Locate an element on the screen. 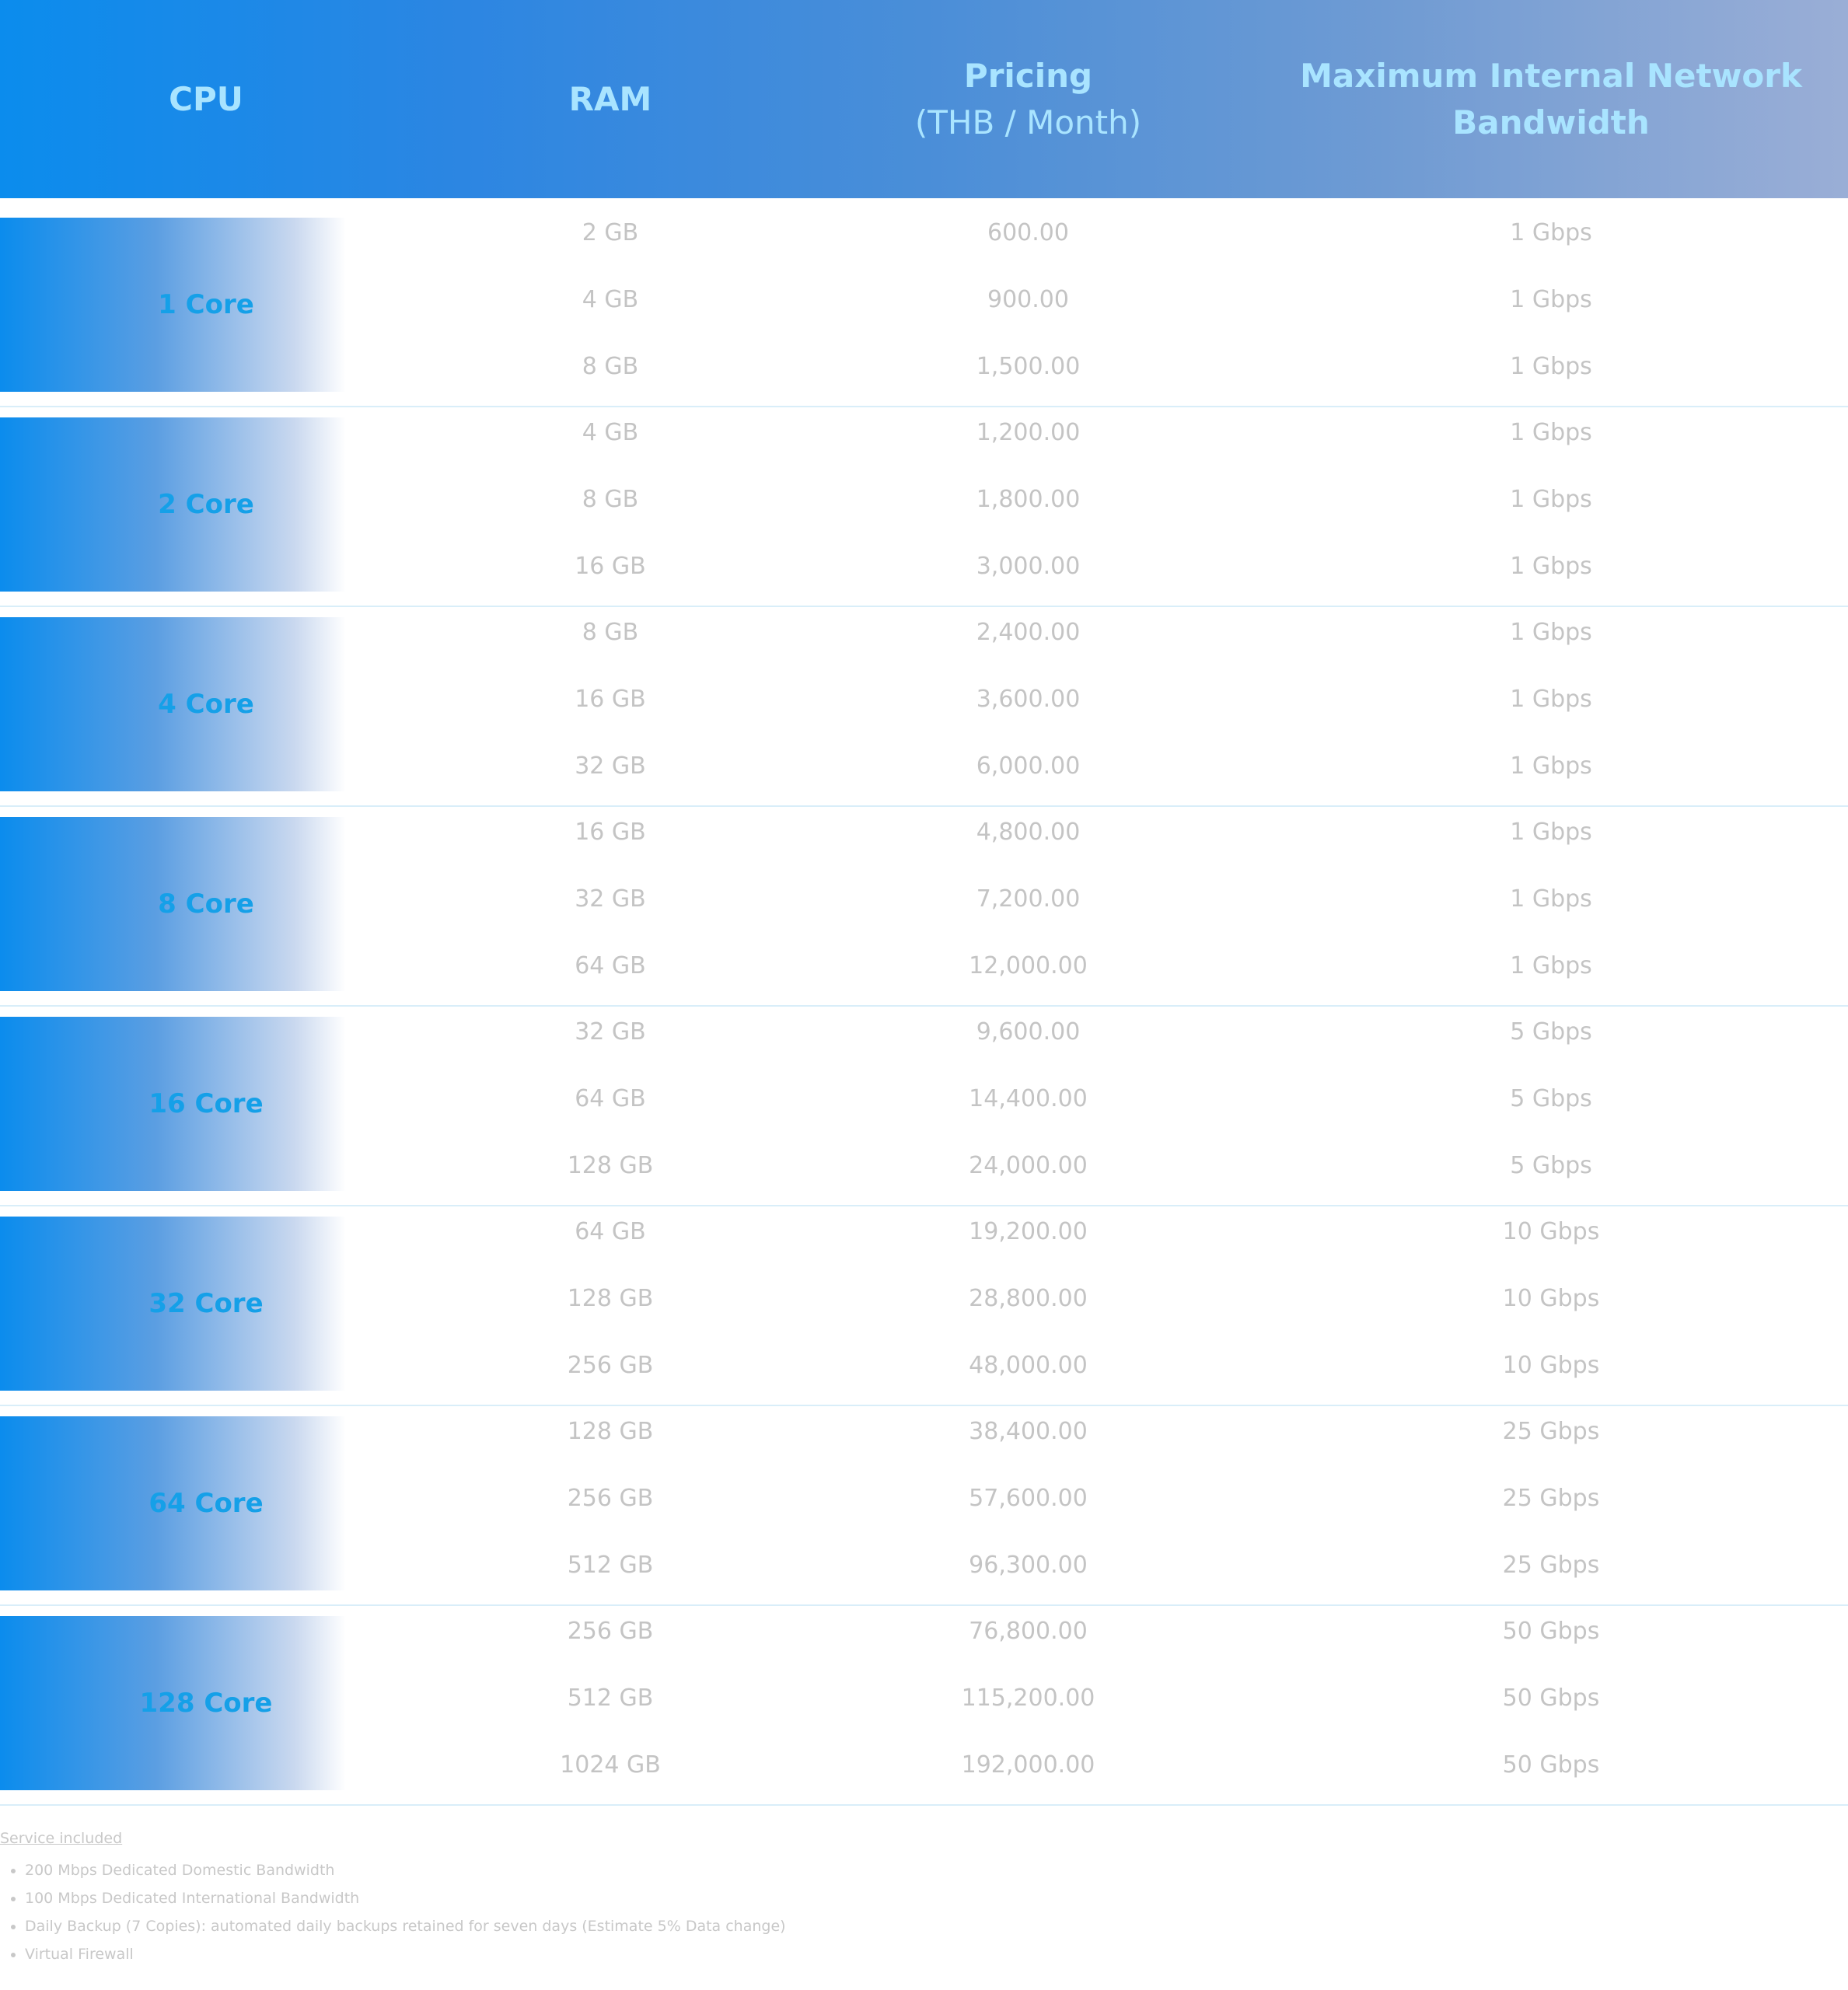  header-ram: RAM is located at coordinates (610, 99).